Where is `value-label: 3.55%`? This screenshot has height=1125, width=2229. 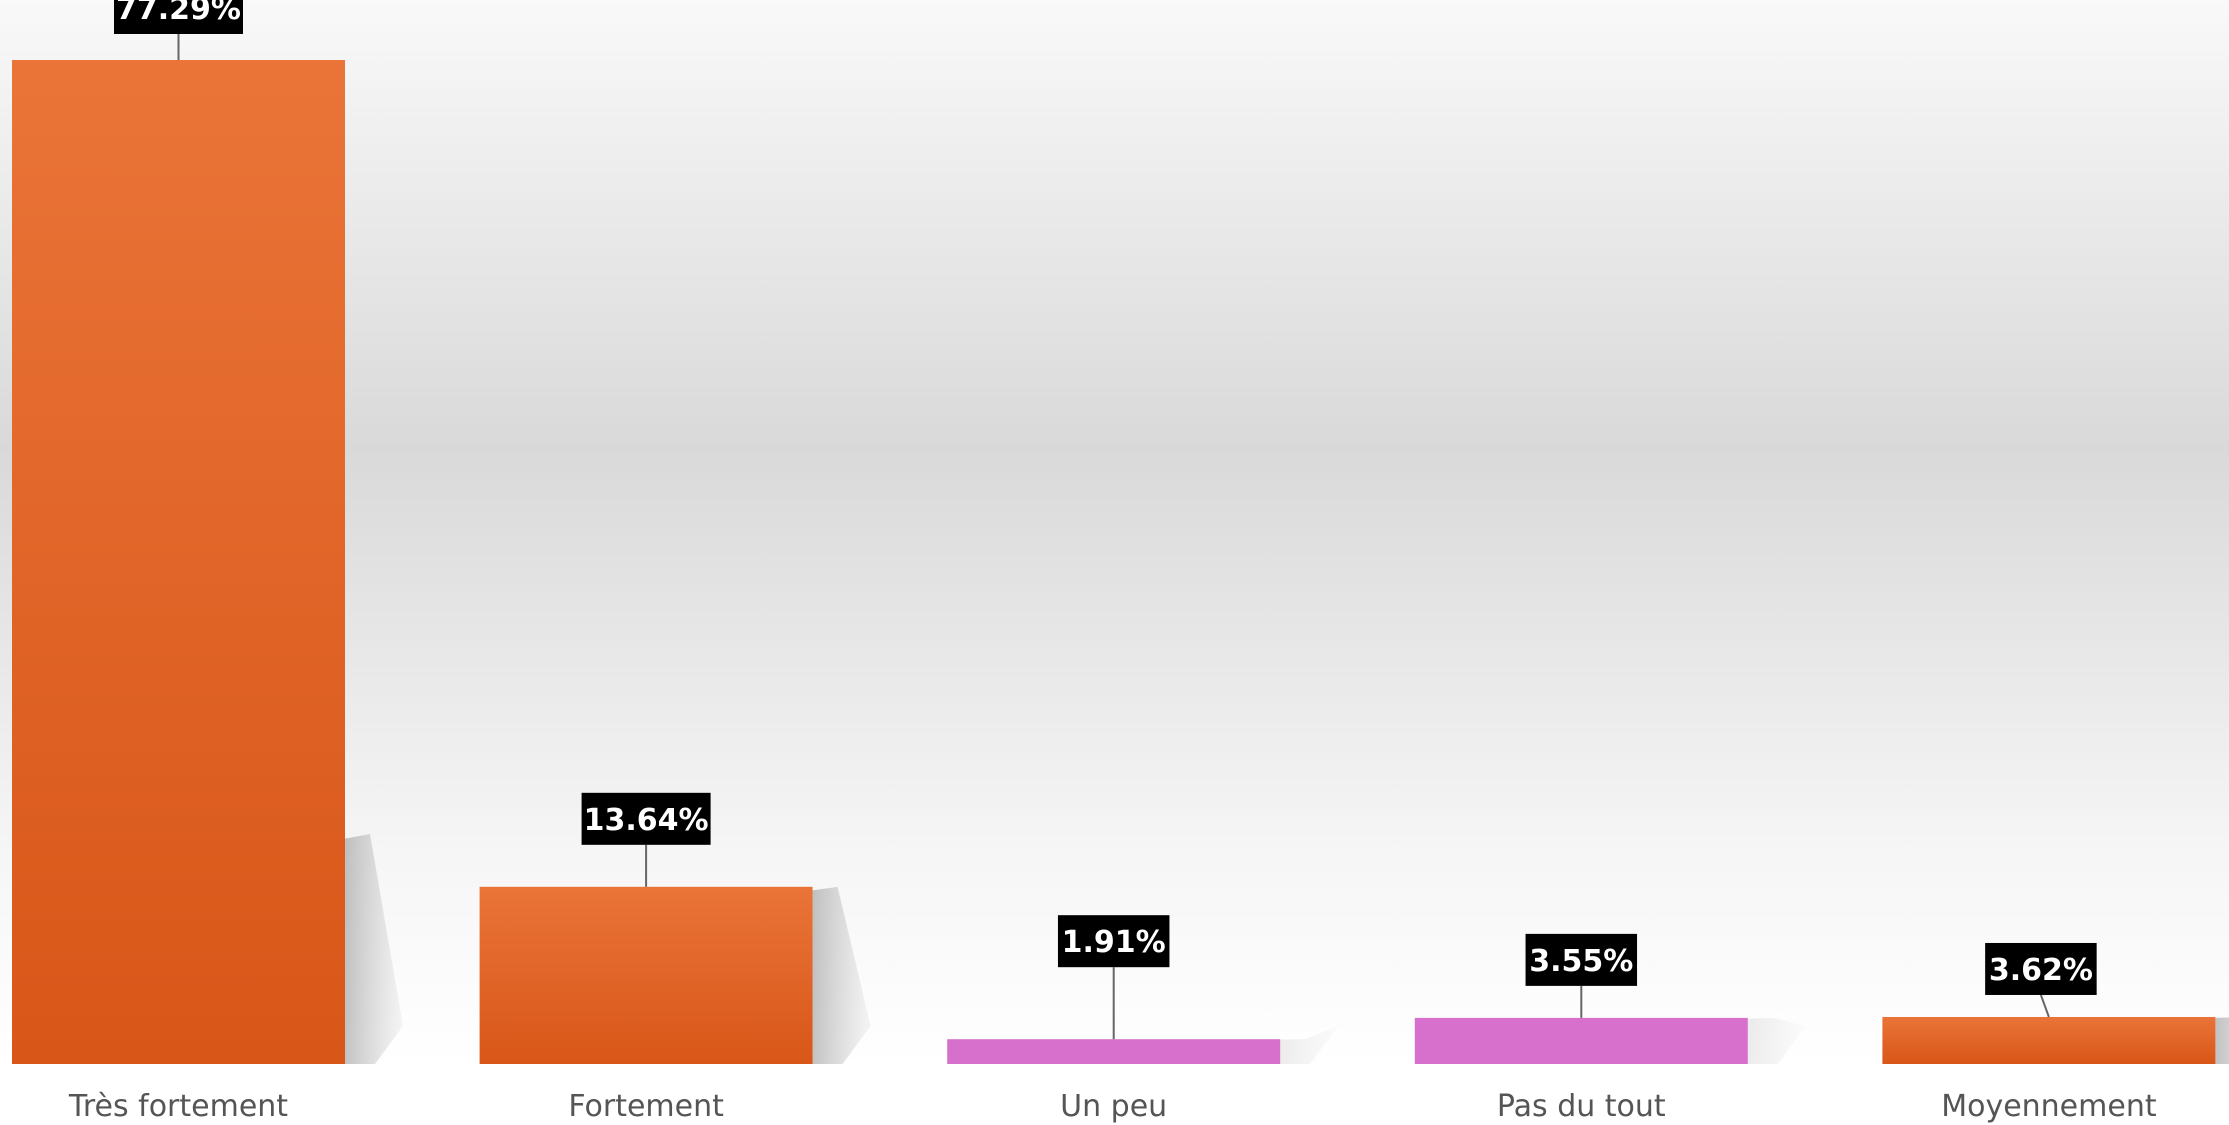
value-label: 3.55% is located at coordinates (1581, 961).